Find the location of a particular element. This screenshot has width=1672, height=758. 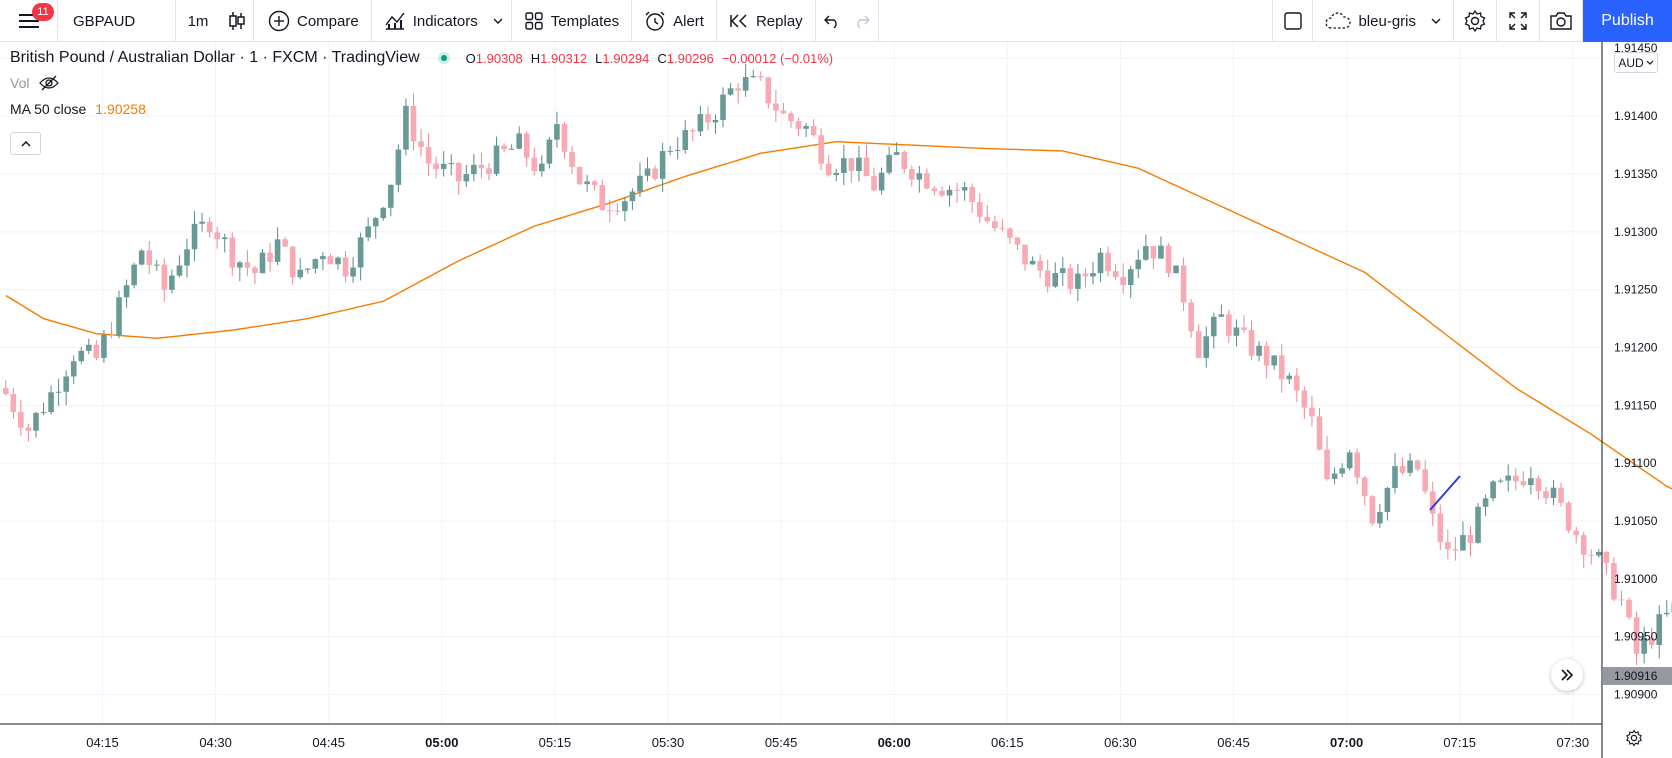

currency-selector: AUD is located at coordinates (1636, 62).